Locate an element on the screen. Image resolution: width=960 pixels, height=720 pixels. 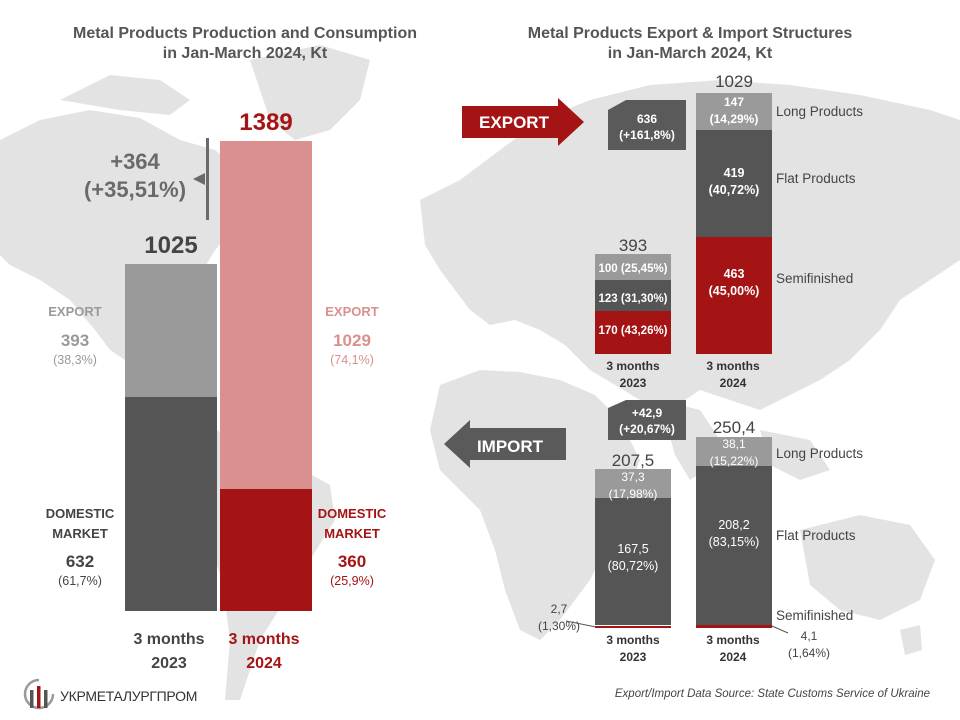
export-2023-flat-products-bar is located at coordinates (633, 295).